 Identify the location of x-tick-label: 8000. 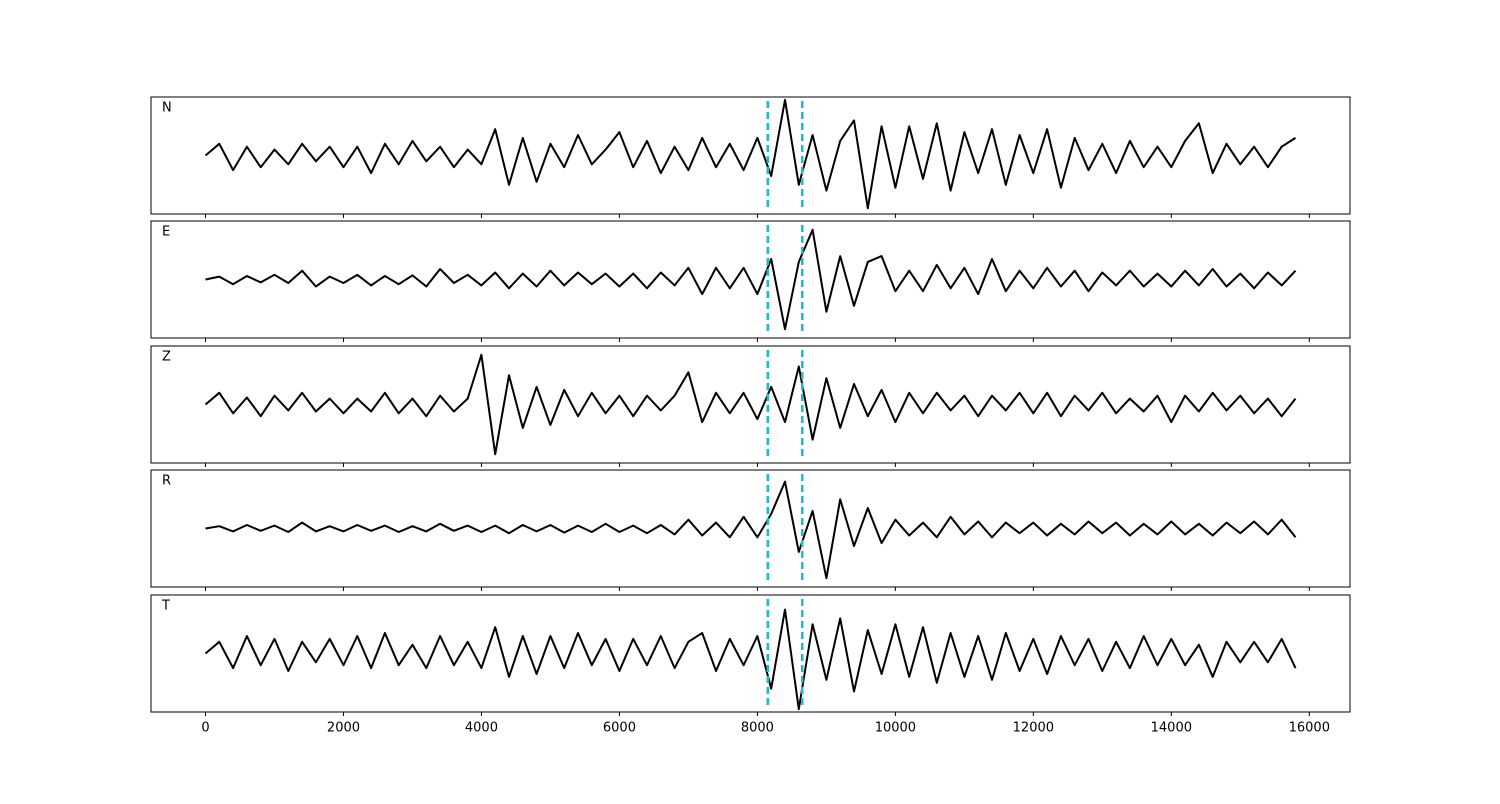
(757, 728).